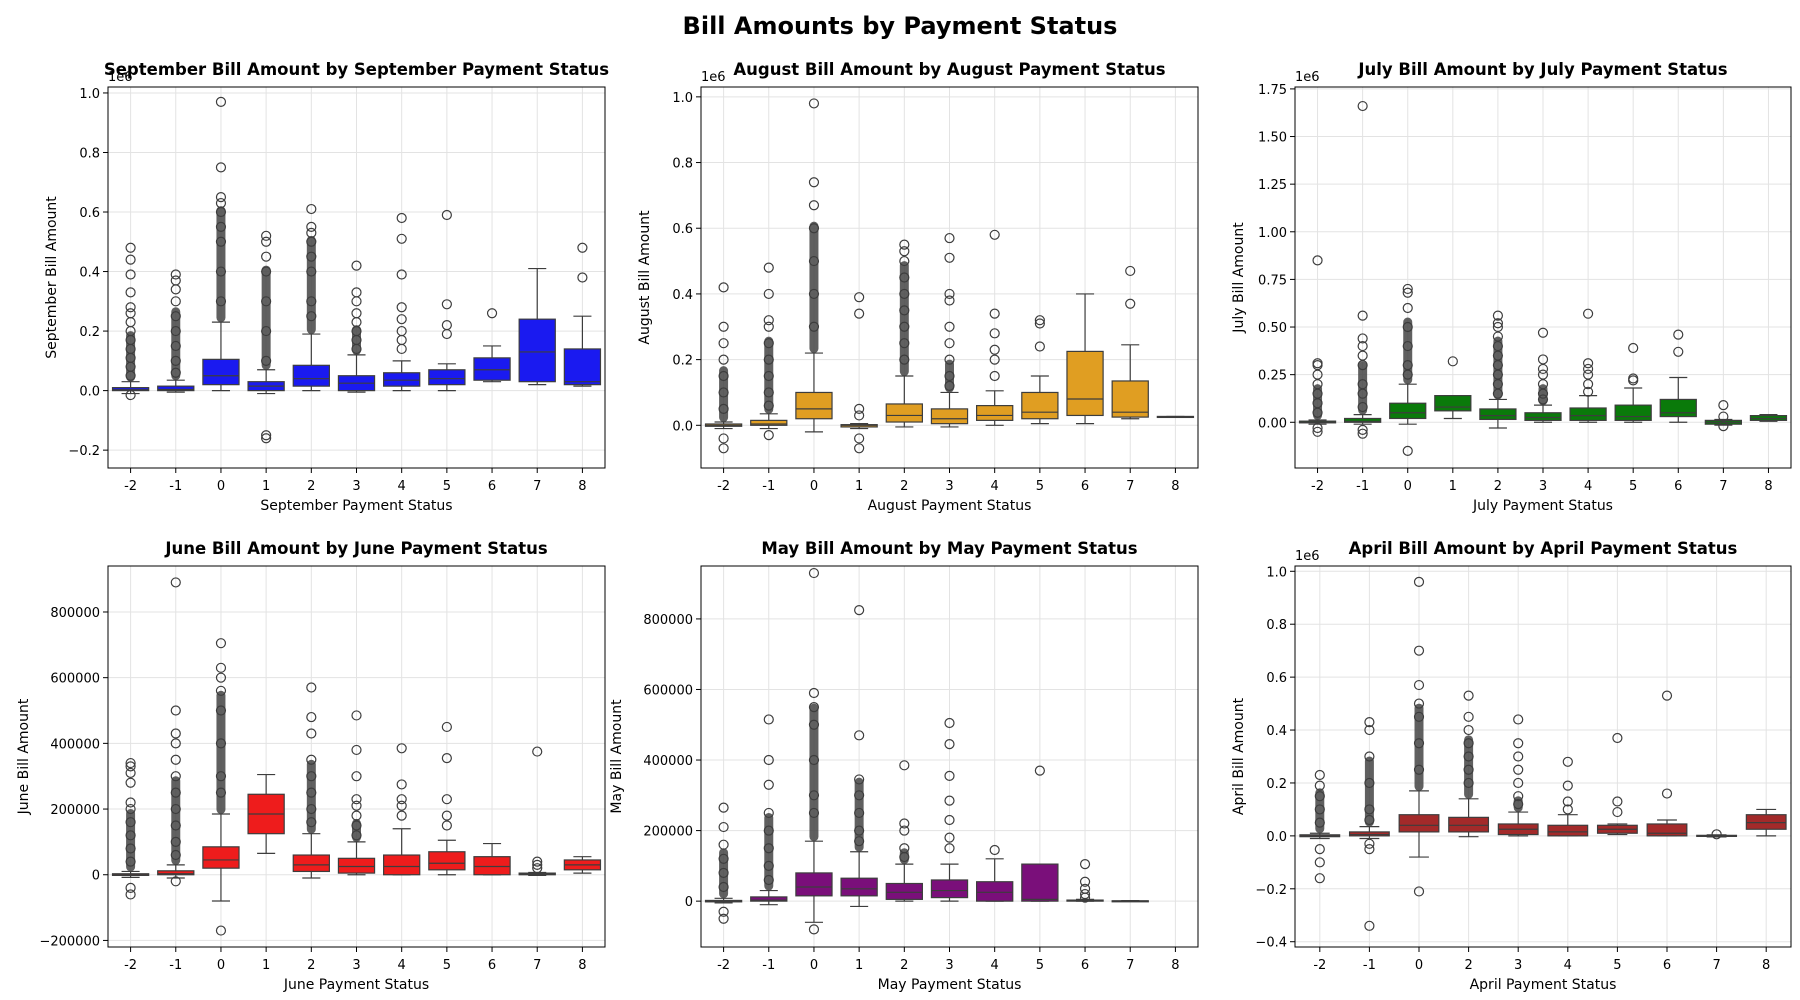  I want to click on x-tick-label: -2, so click(130, 486).